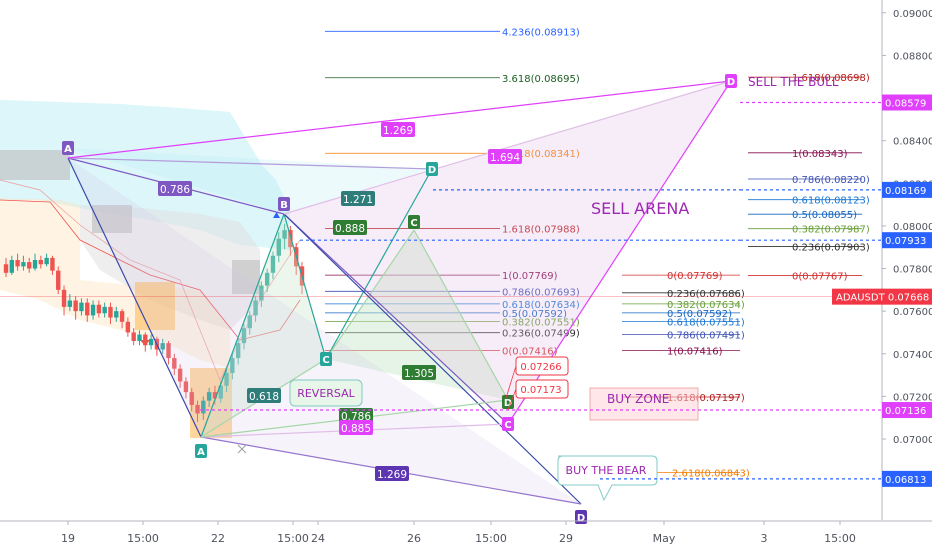 This screenshot has height=550, width=932. Describe the element at coordinates (831, 180) in the screenshot. I see `fib-label: 0.786(0.08220)` at that location.